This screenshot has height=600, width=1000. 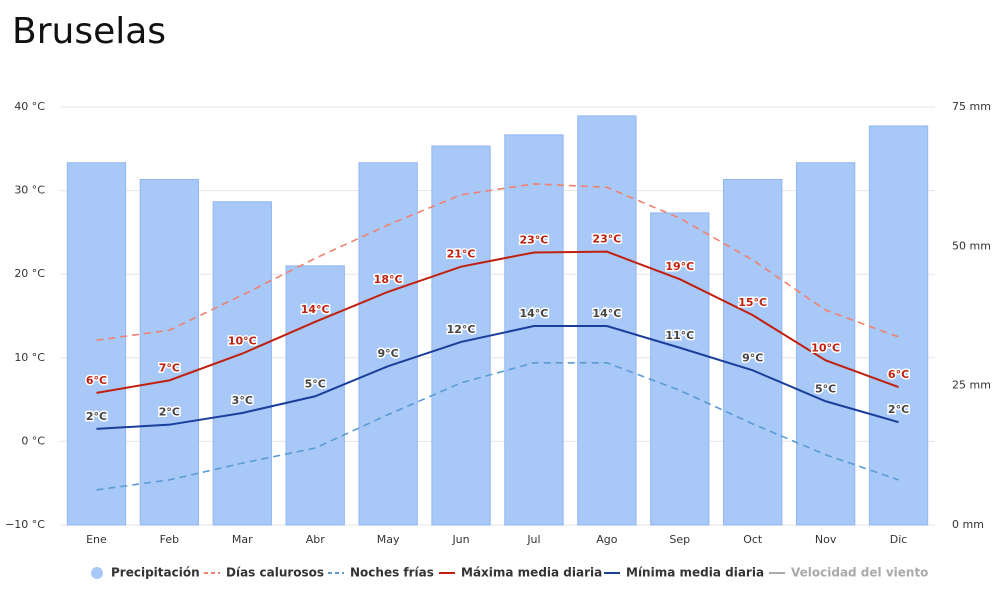 I want to click on x-tick-label: Sep, so click(x=679, y=539).